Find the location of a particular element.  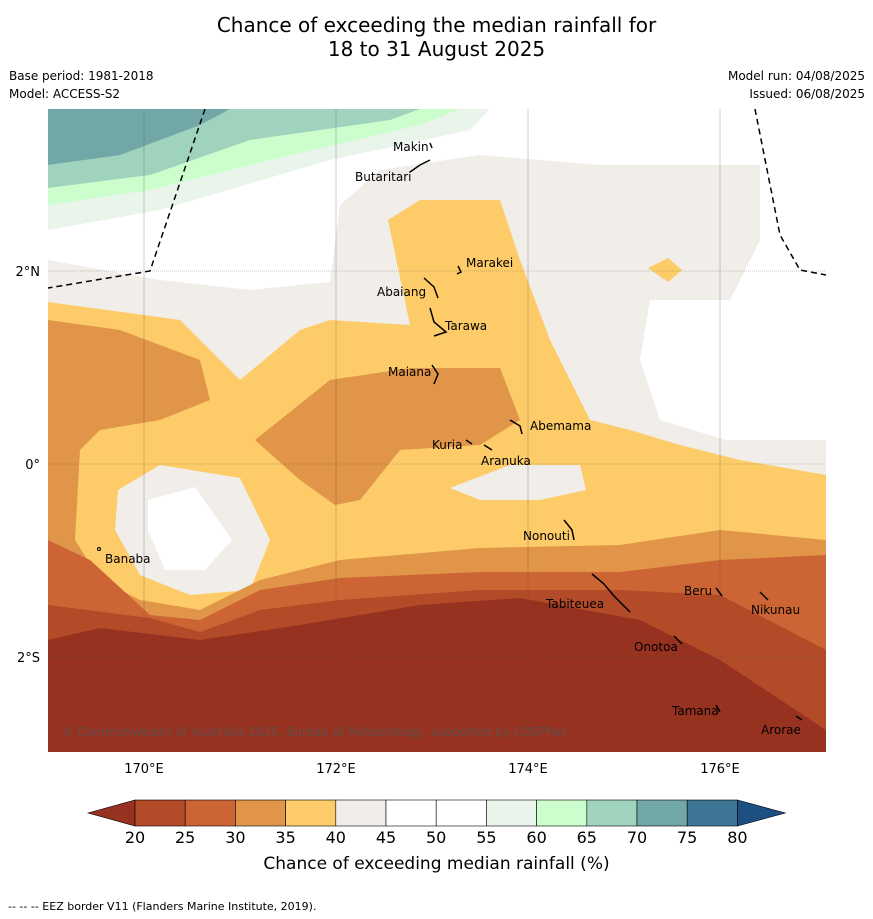

place-label: Abaiang is located at coordinates (401, 292).